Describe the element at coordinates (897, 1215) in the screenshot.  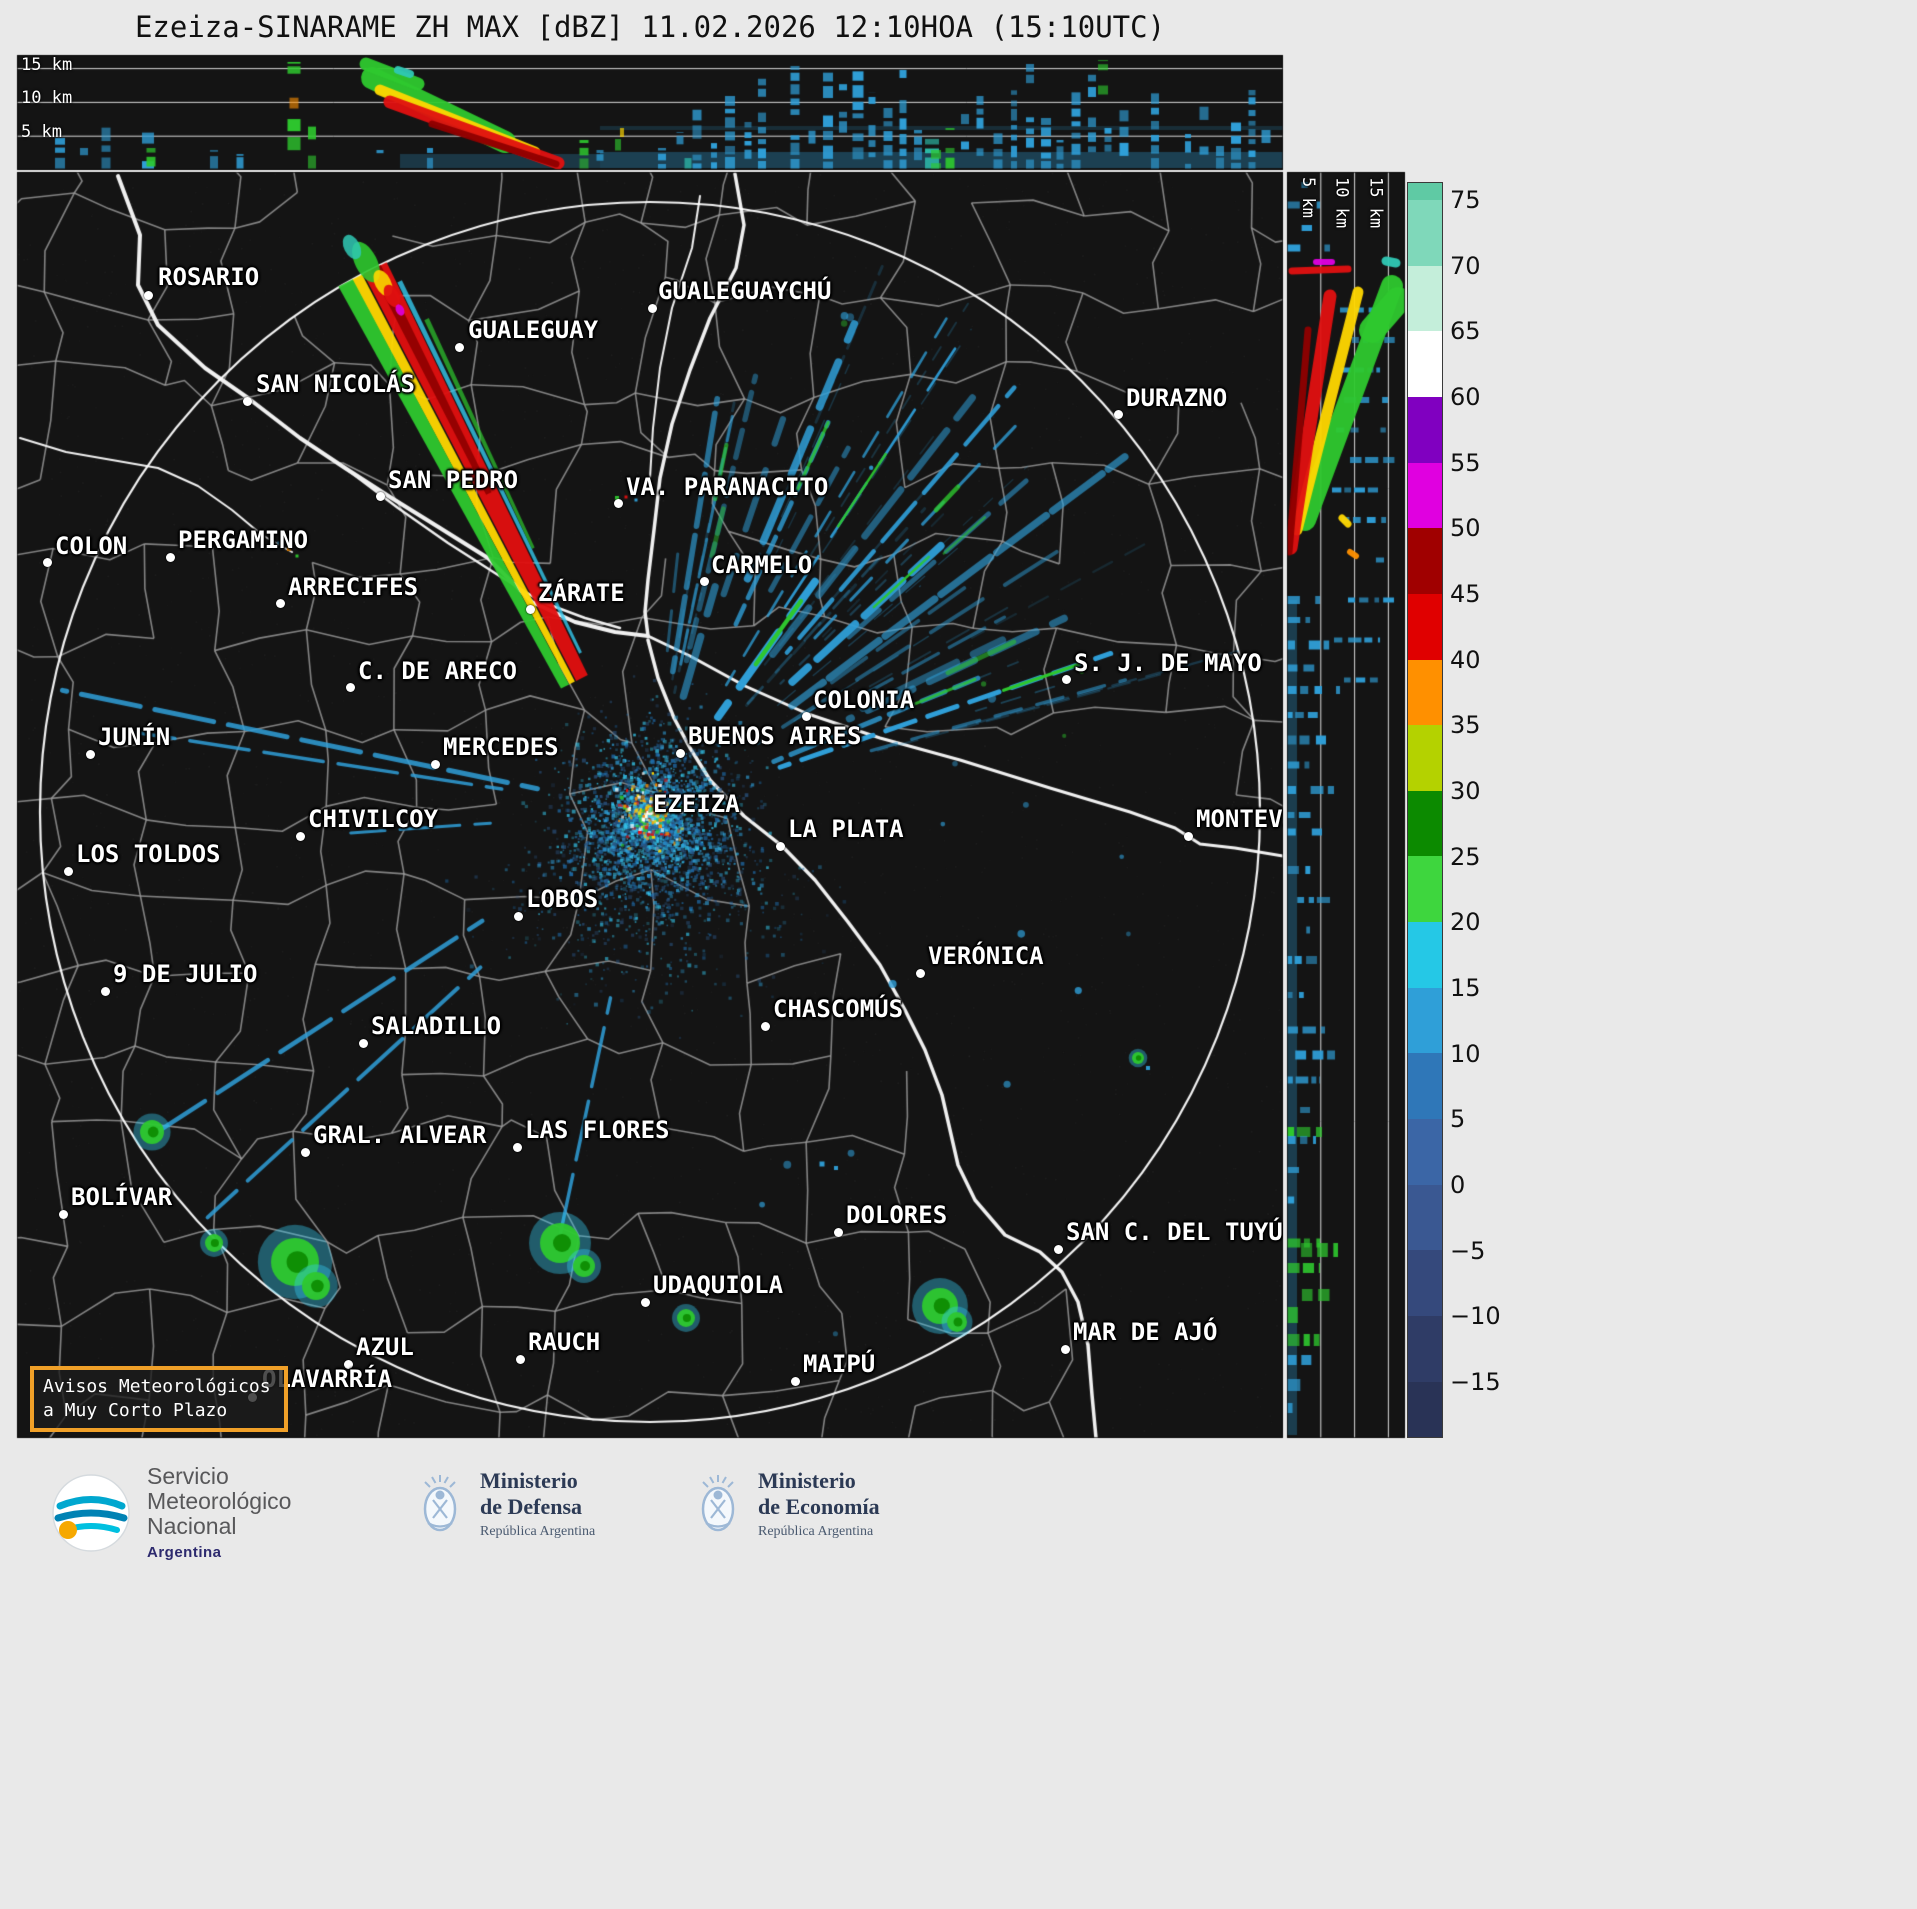
I see `city-label-dolores: DOLORES` at that location.